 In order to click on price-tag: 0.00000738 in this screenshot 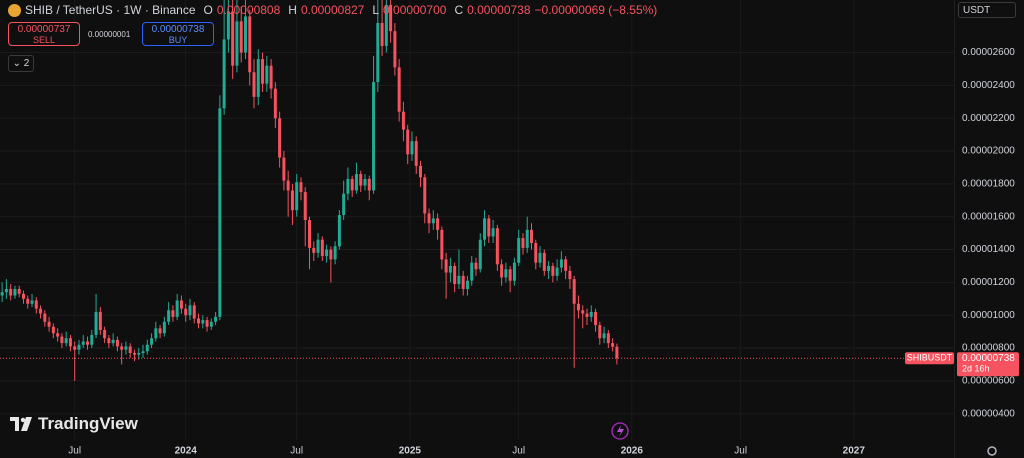, I will do `click(988, 358)`.